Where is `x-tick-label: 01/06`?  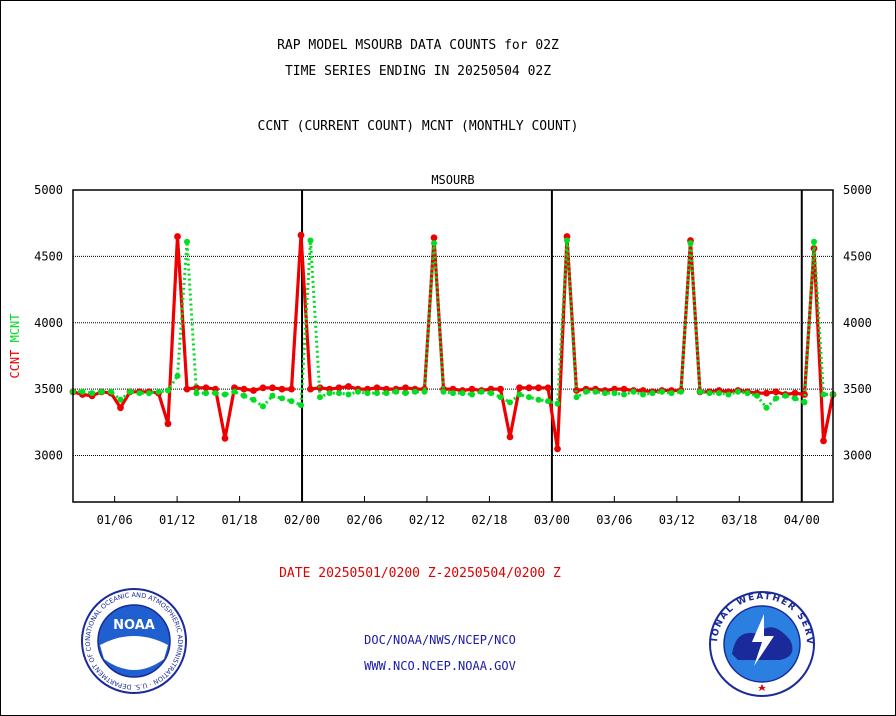
x-tick-label: 01/06 is located at coordinates (115, 520).